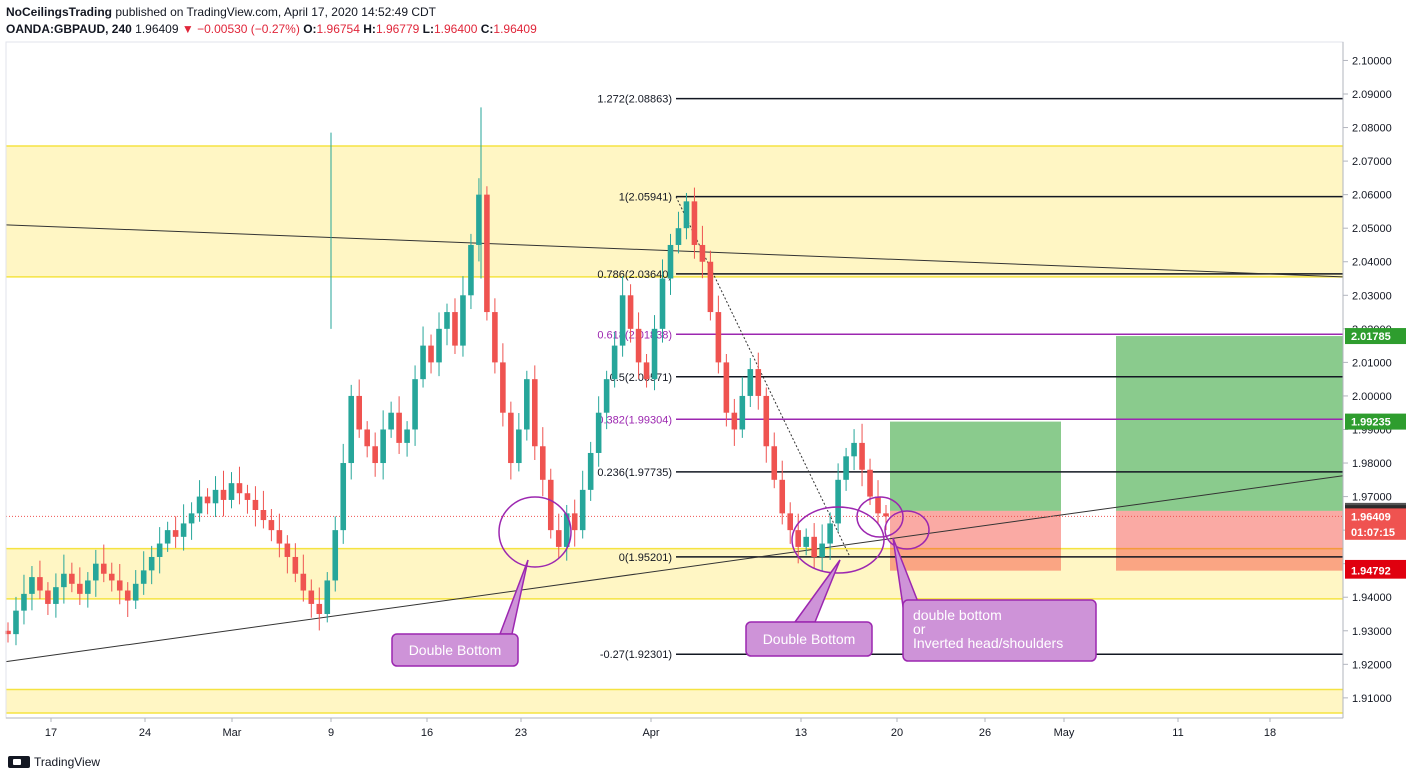 Image resolution: width=1415 pixels, height=782 pixels. I want to click on open-label: O:, so click(310, 29).